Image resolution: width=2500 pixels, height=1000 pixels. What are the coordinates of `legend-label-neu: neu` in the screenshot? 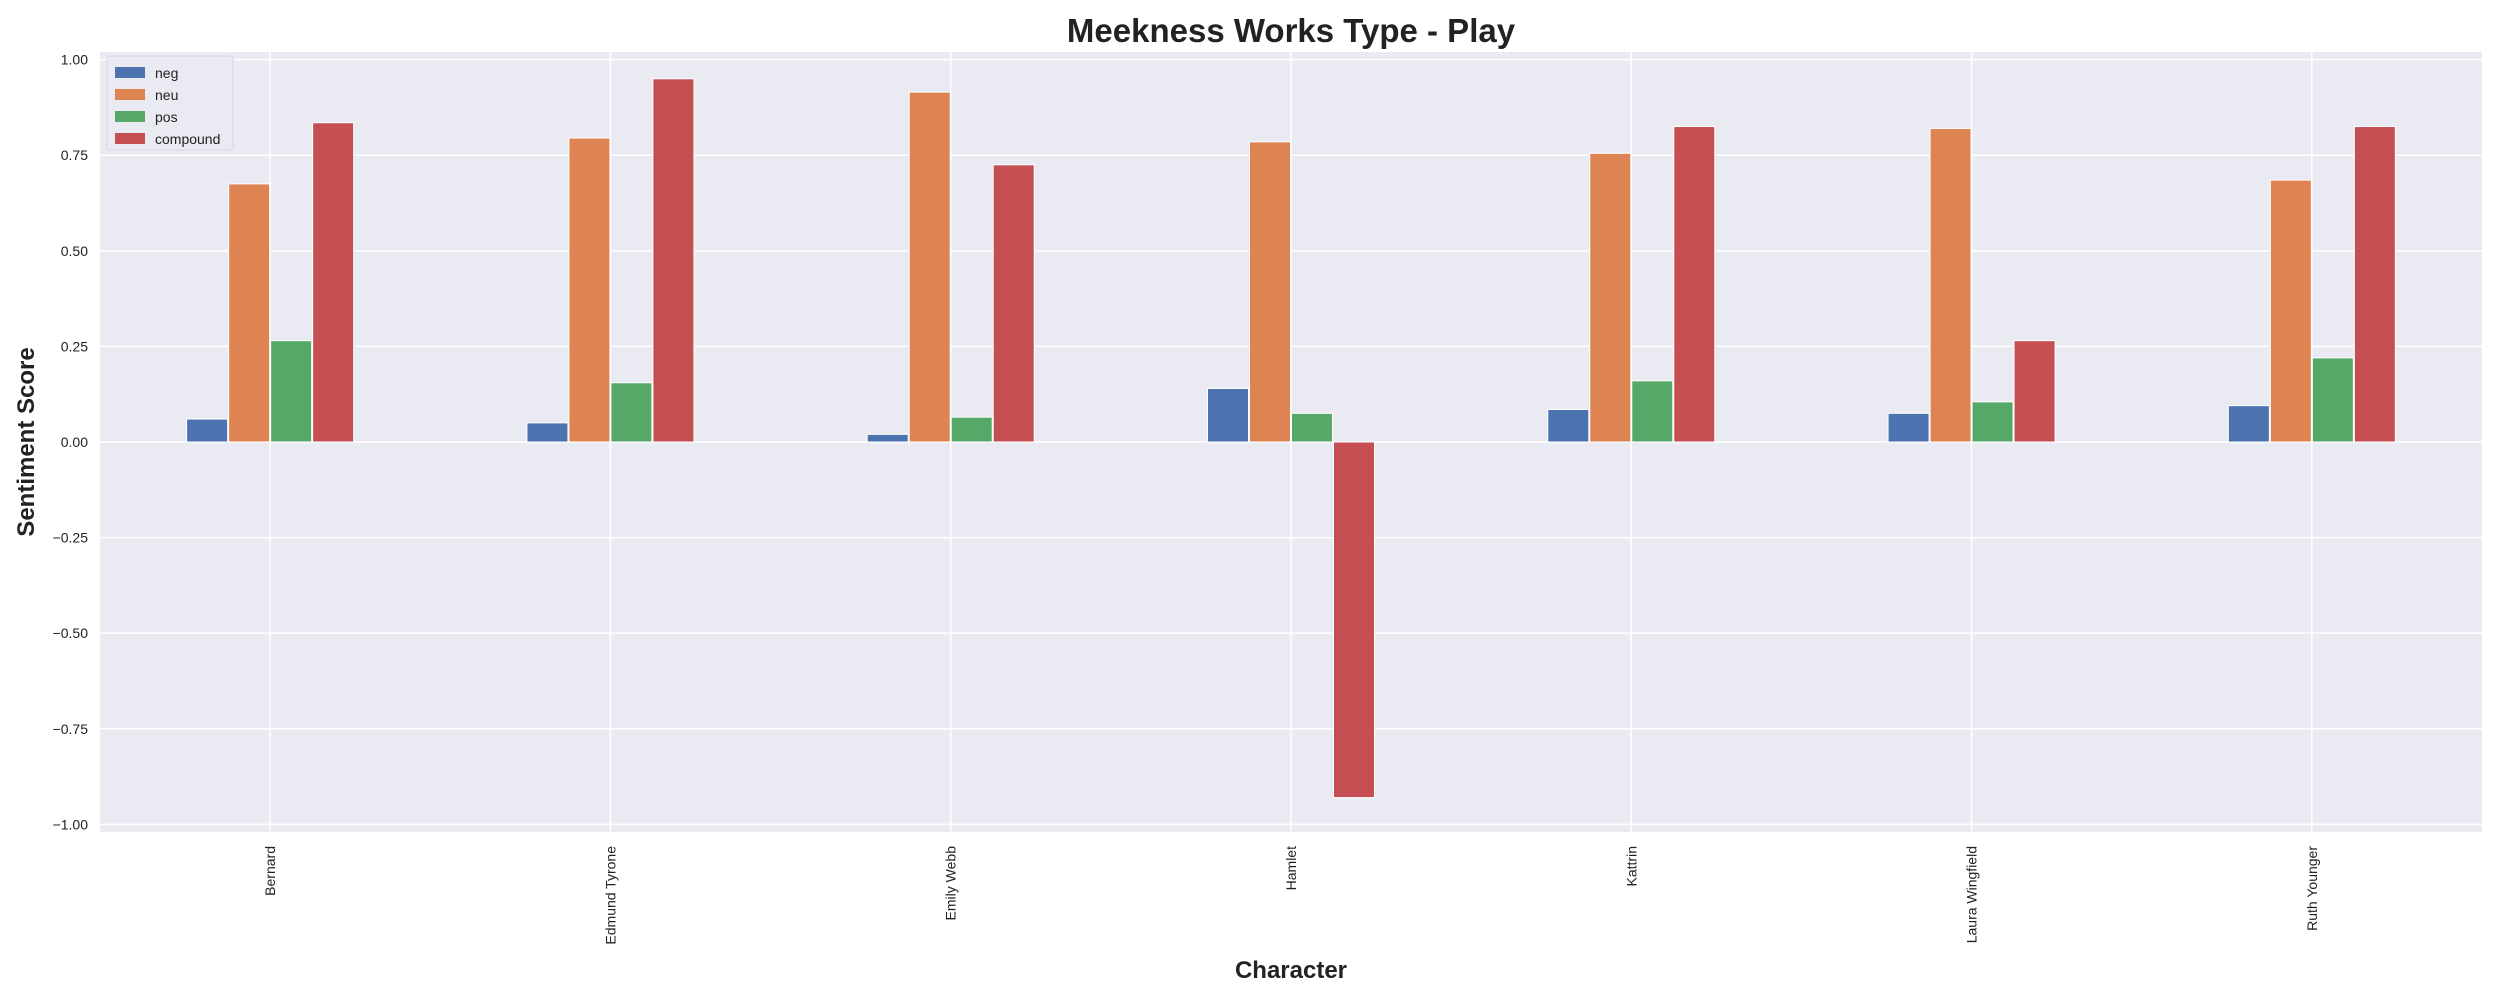 It's located at (166, 95).